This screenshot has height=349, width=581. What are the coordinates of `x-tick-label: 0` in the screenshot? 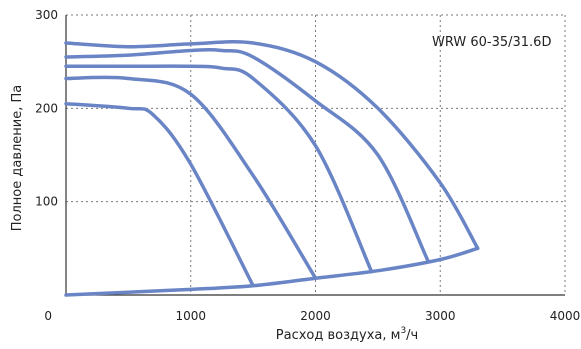 It's located at (48, 316).